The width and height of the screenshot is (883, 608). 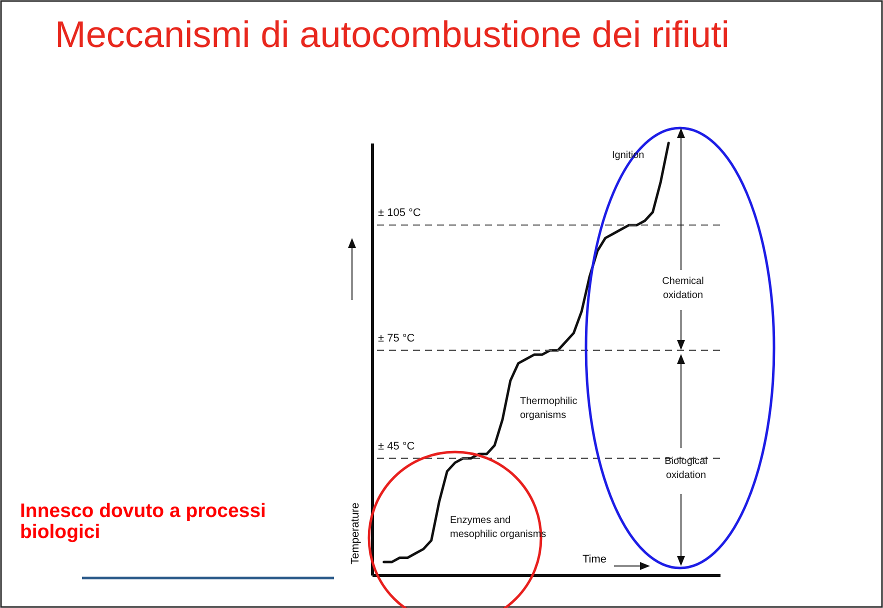 What do you see at coordinates (392, 35) in the screenshot?
I see `chart-title: Meccanismi di autocombustione dei rifiuti` at bounding box center [392, 35].